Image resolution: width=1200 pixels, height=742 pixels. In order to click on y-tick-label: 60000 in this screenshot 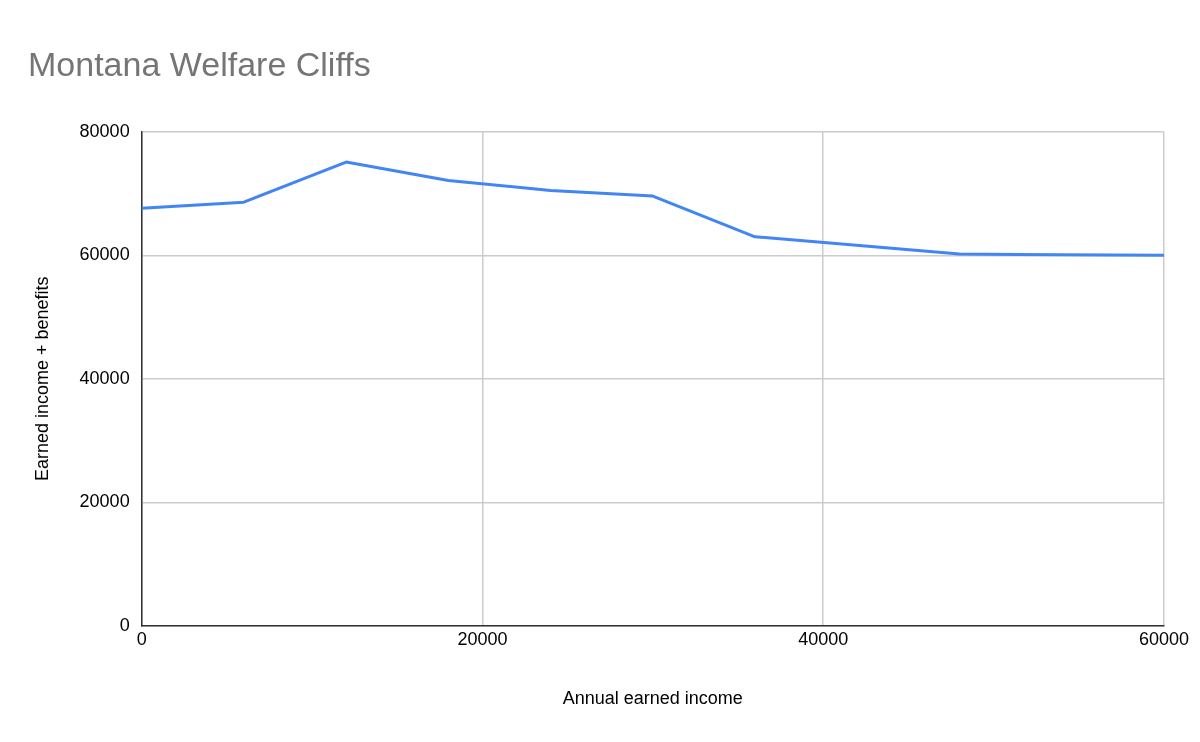, I will do `click(104, 254)`.